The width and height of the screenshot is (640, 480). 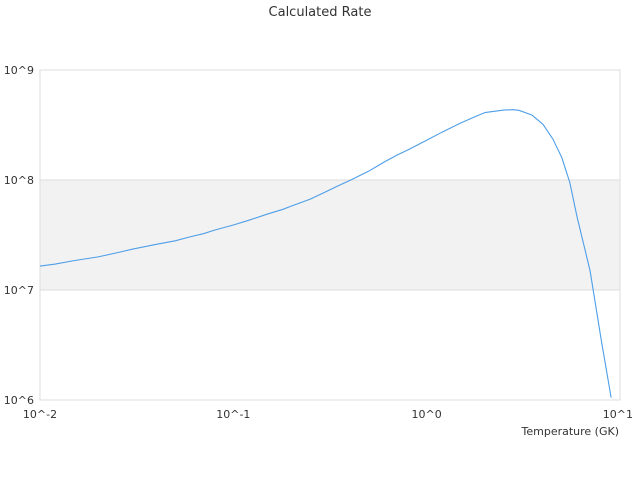 What do you see at coordinates (19, 290) in the screenshot?
I see `y-tick-label: 10^7` at bounding box center [19, 290].